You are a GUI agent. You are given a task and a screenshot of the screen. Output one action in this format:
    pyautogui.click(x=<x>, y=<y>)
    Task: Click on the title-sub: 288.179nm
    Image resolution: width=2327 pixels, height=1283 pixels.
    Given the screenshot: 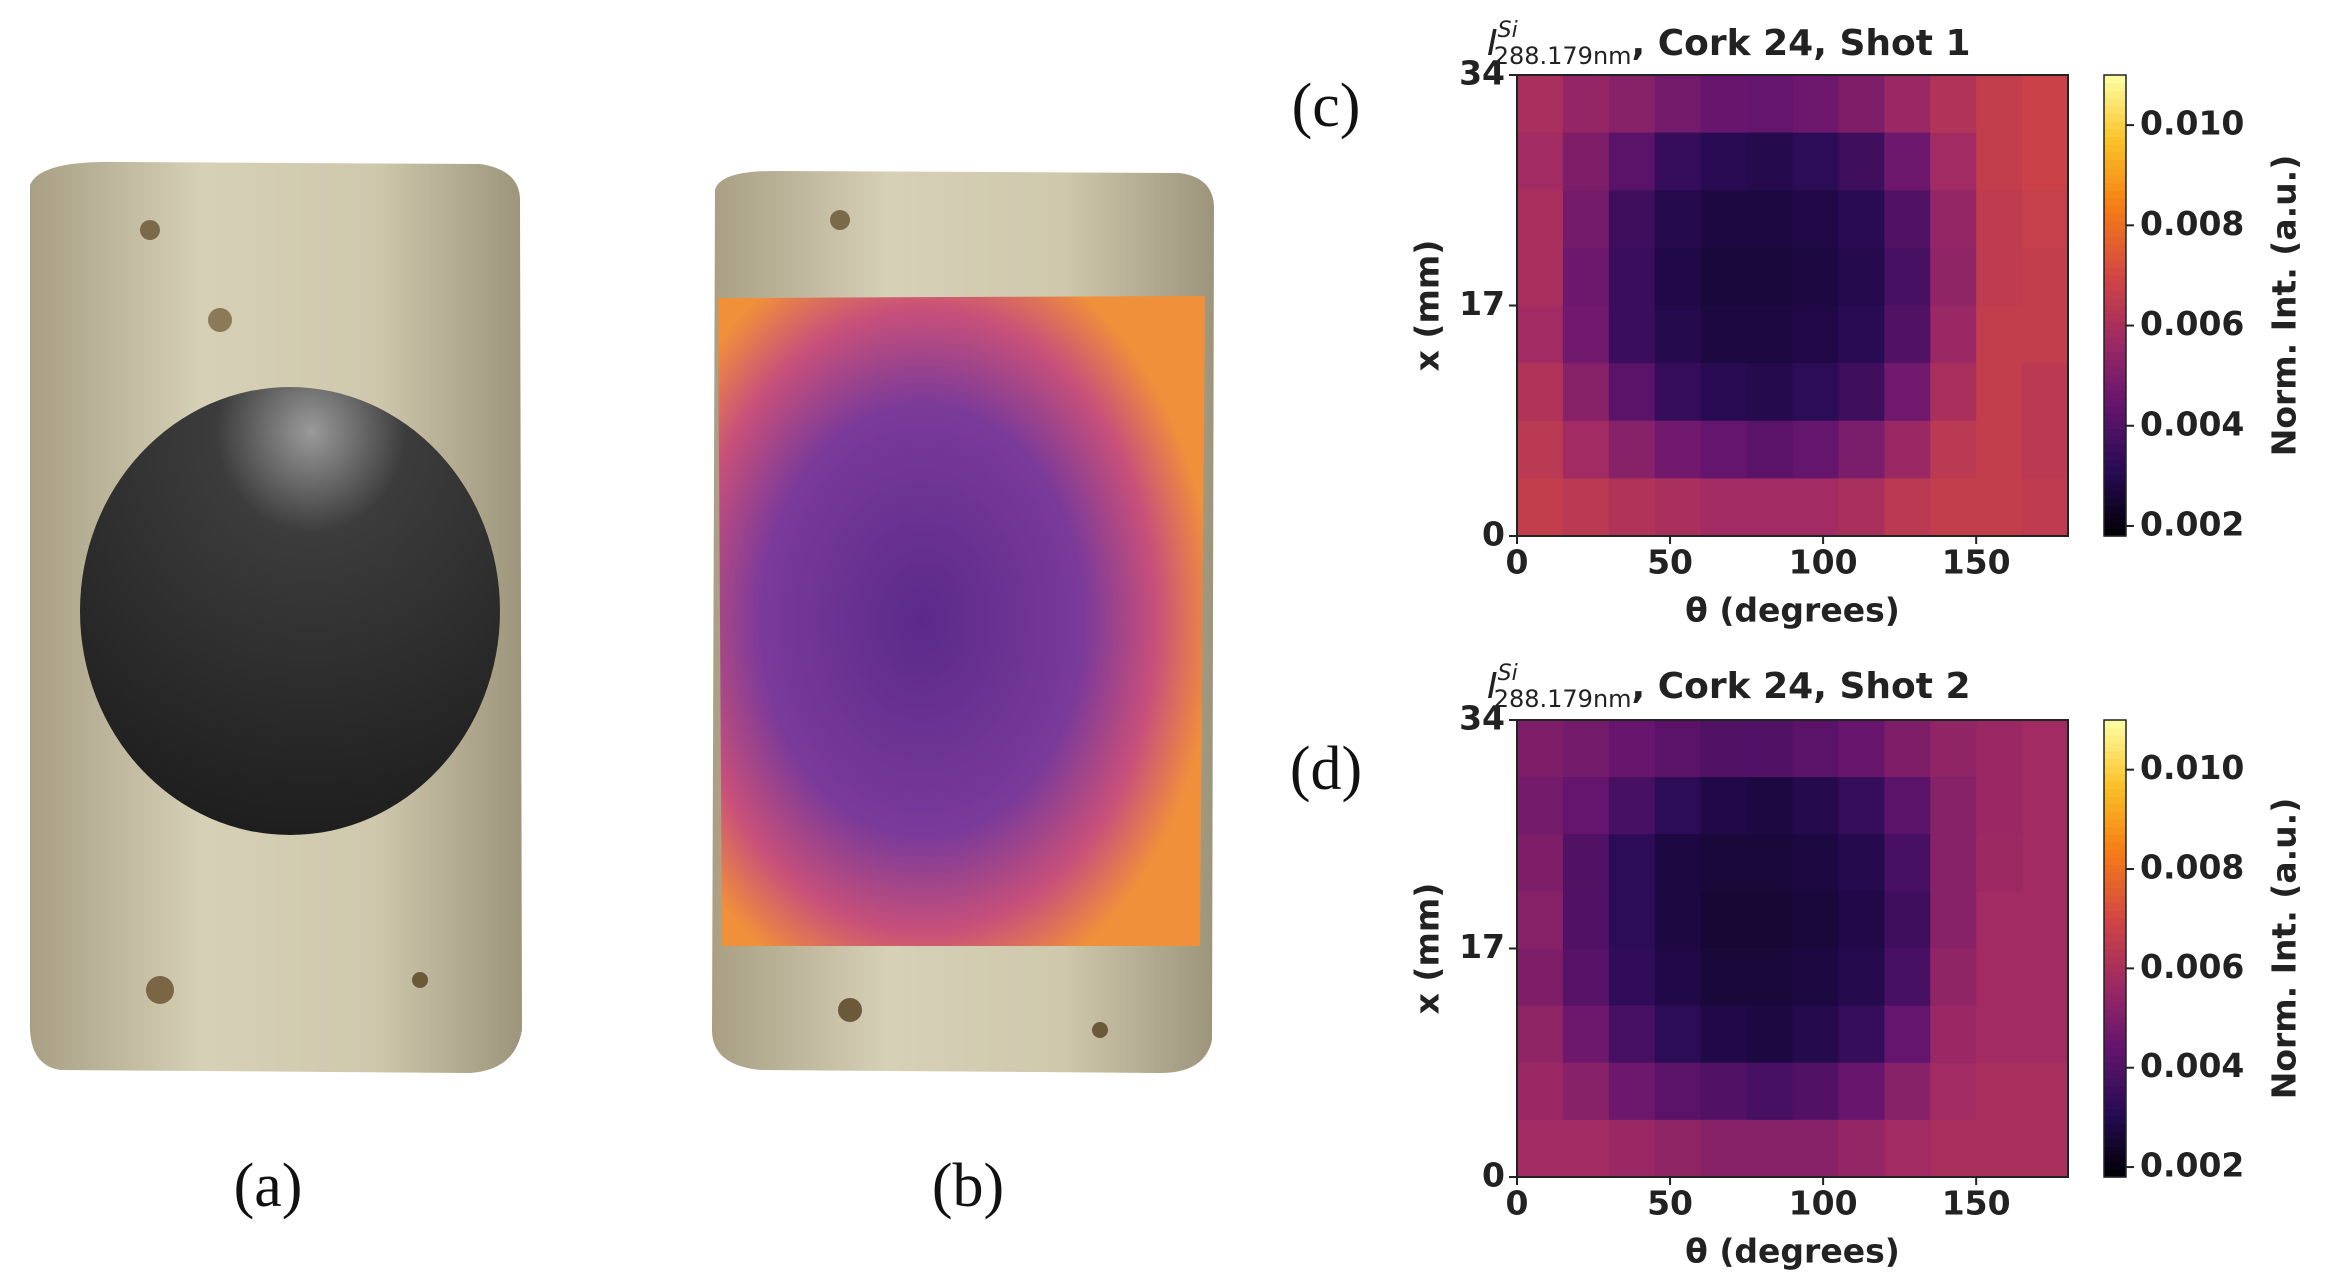 What is the action you would take?
    pyautogui.click(x=1563, y=699)
    